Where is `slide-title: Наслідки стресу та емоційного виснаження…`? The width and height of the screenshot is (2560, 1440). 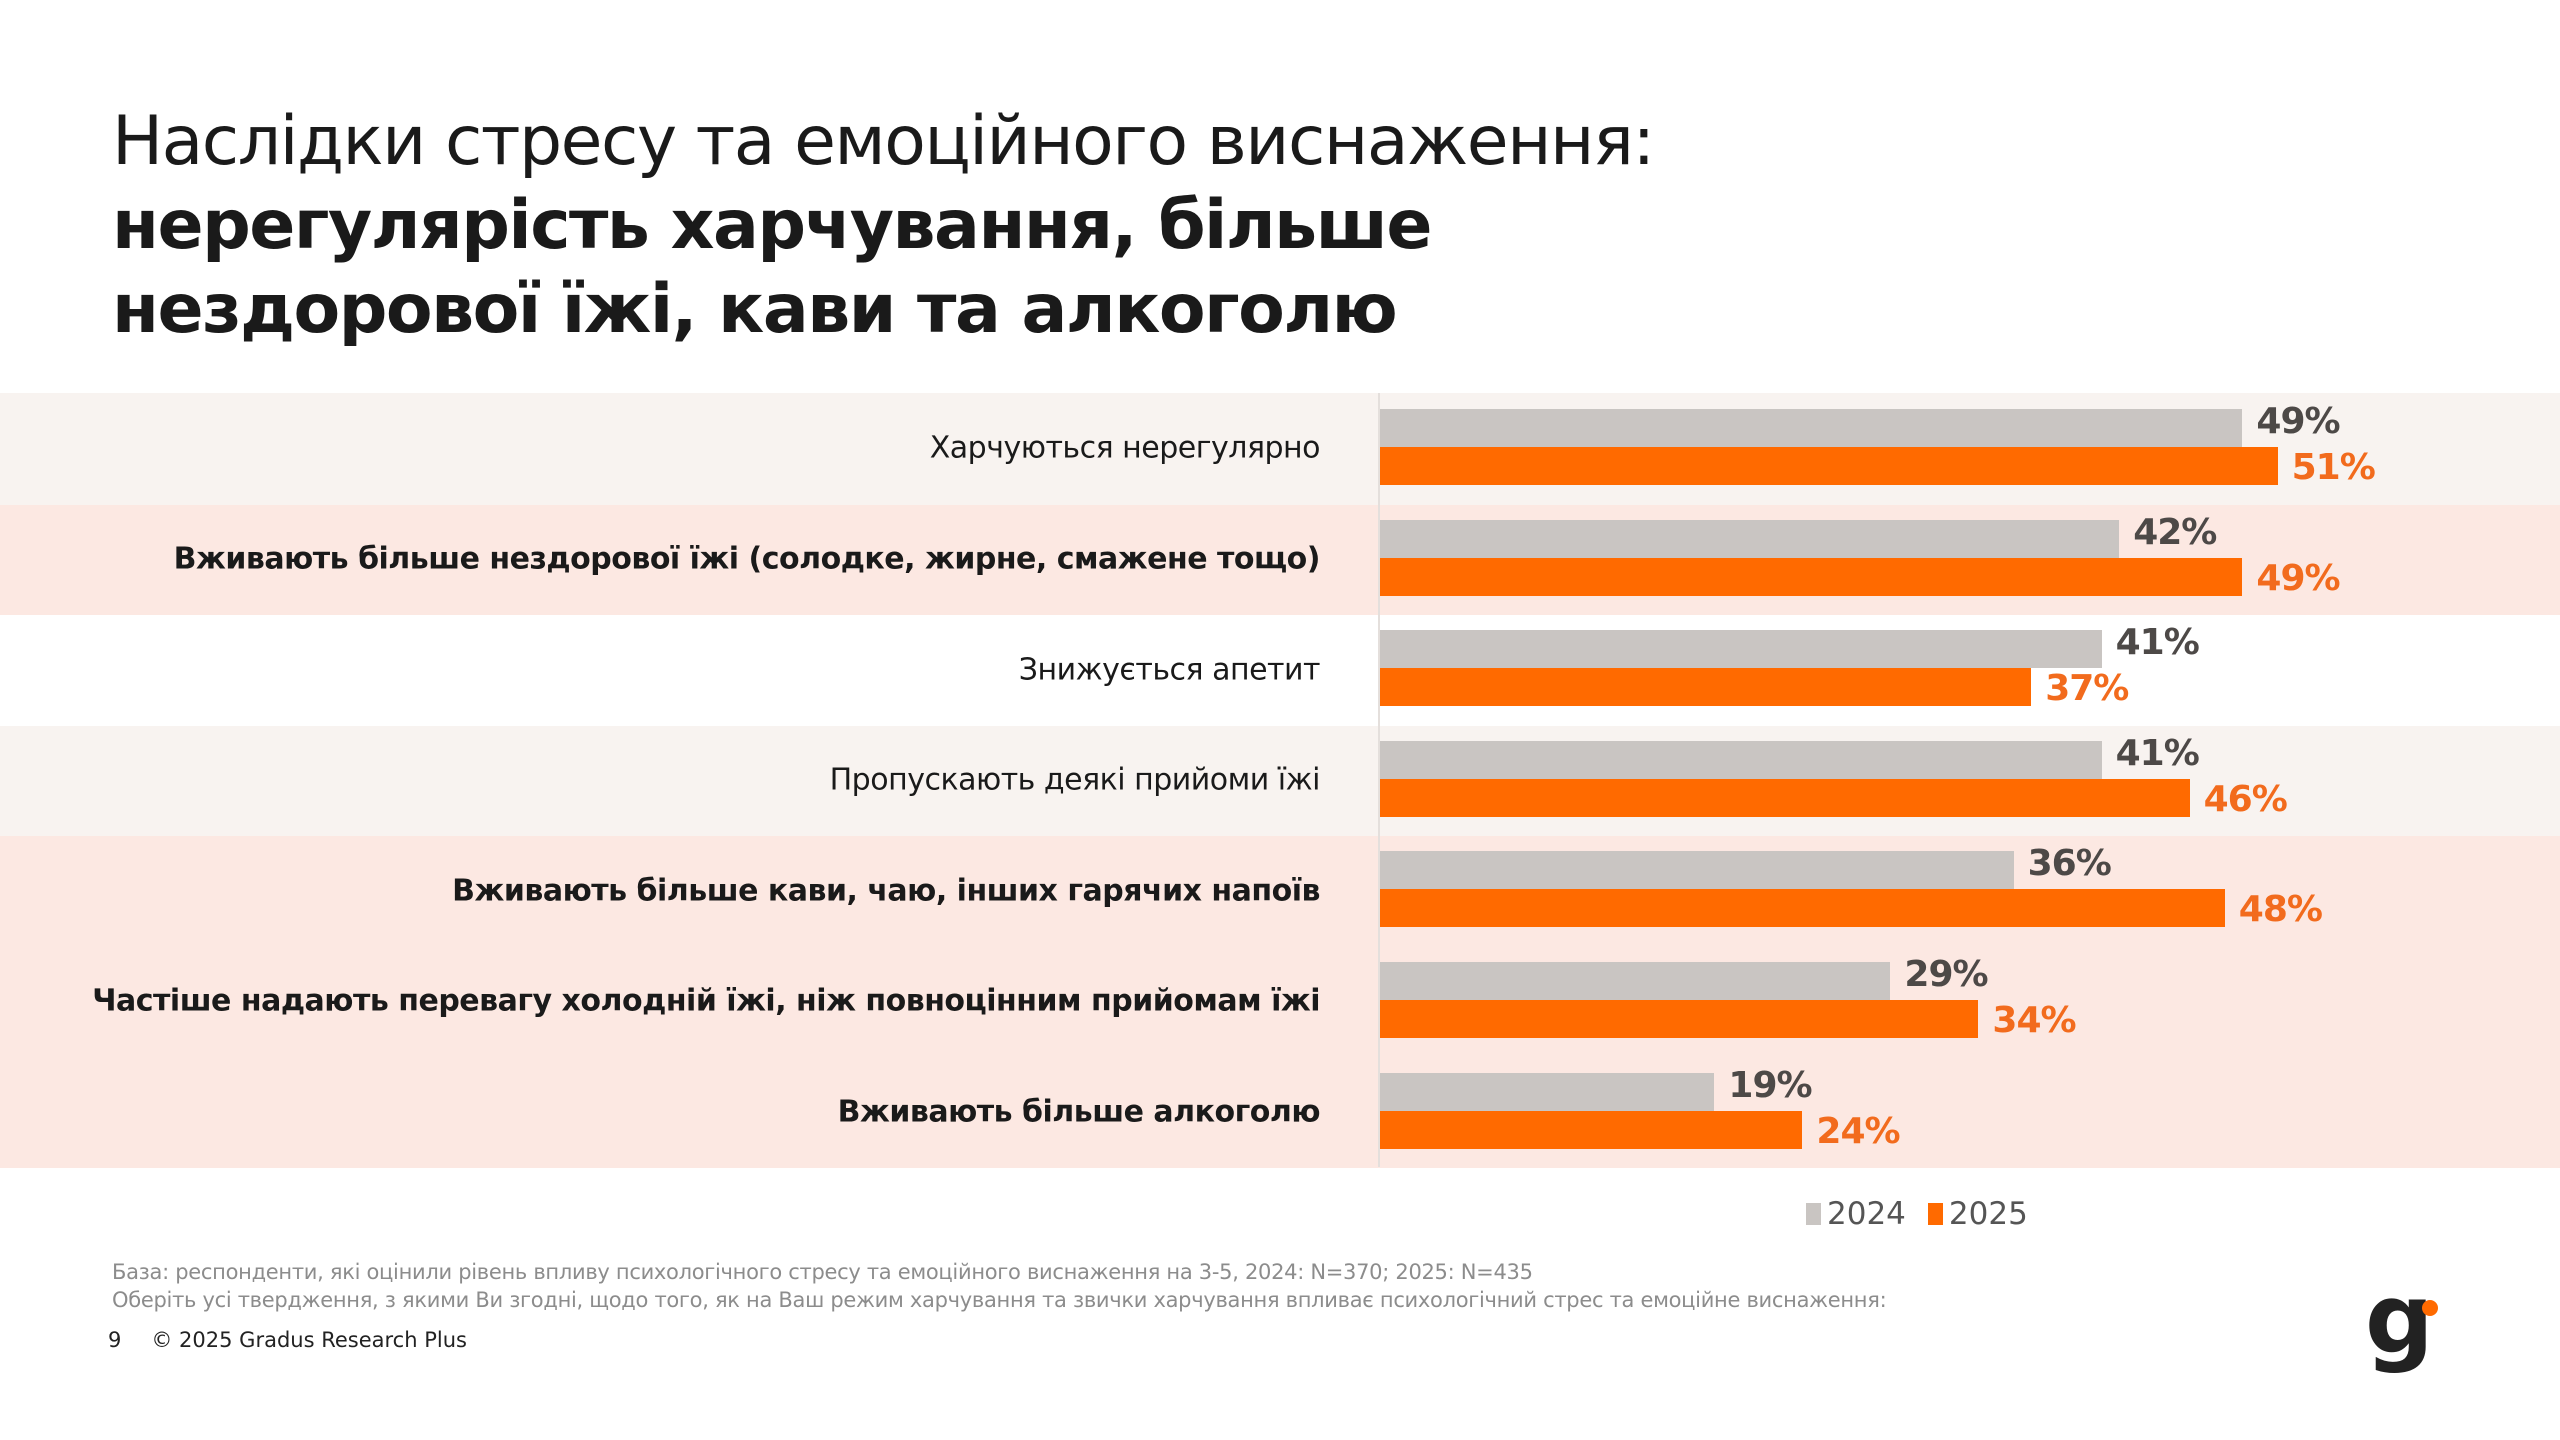 slide-title: Наслідки стресу та емоційного виснаження… is located at coordinates (883, 226).